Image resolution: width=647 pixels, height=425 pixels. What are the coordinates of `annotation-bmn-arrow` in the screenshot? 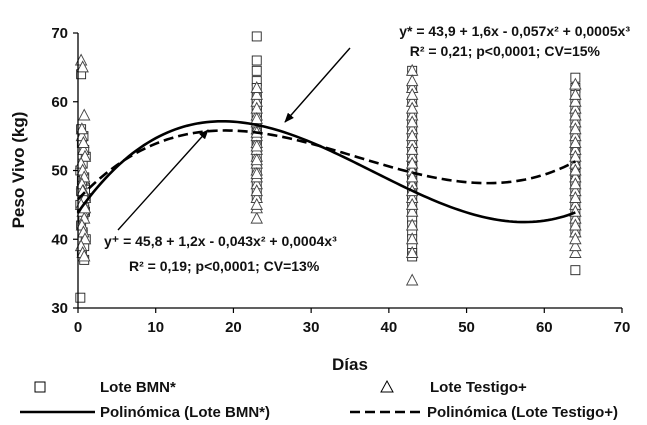 It's located at (317, 85).